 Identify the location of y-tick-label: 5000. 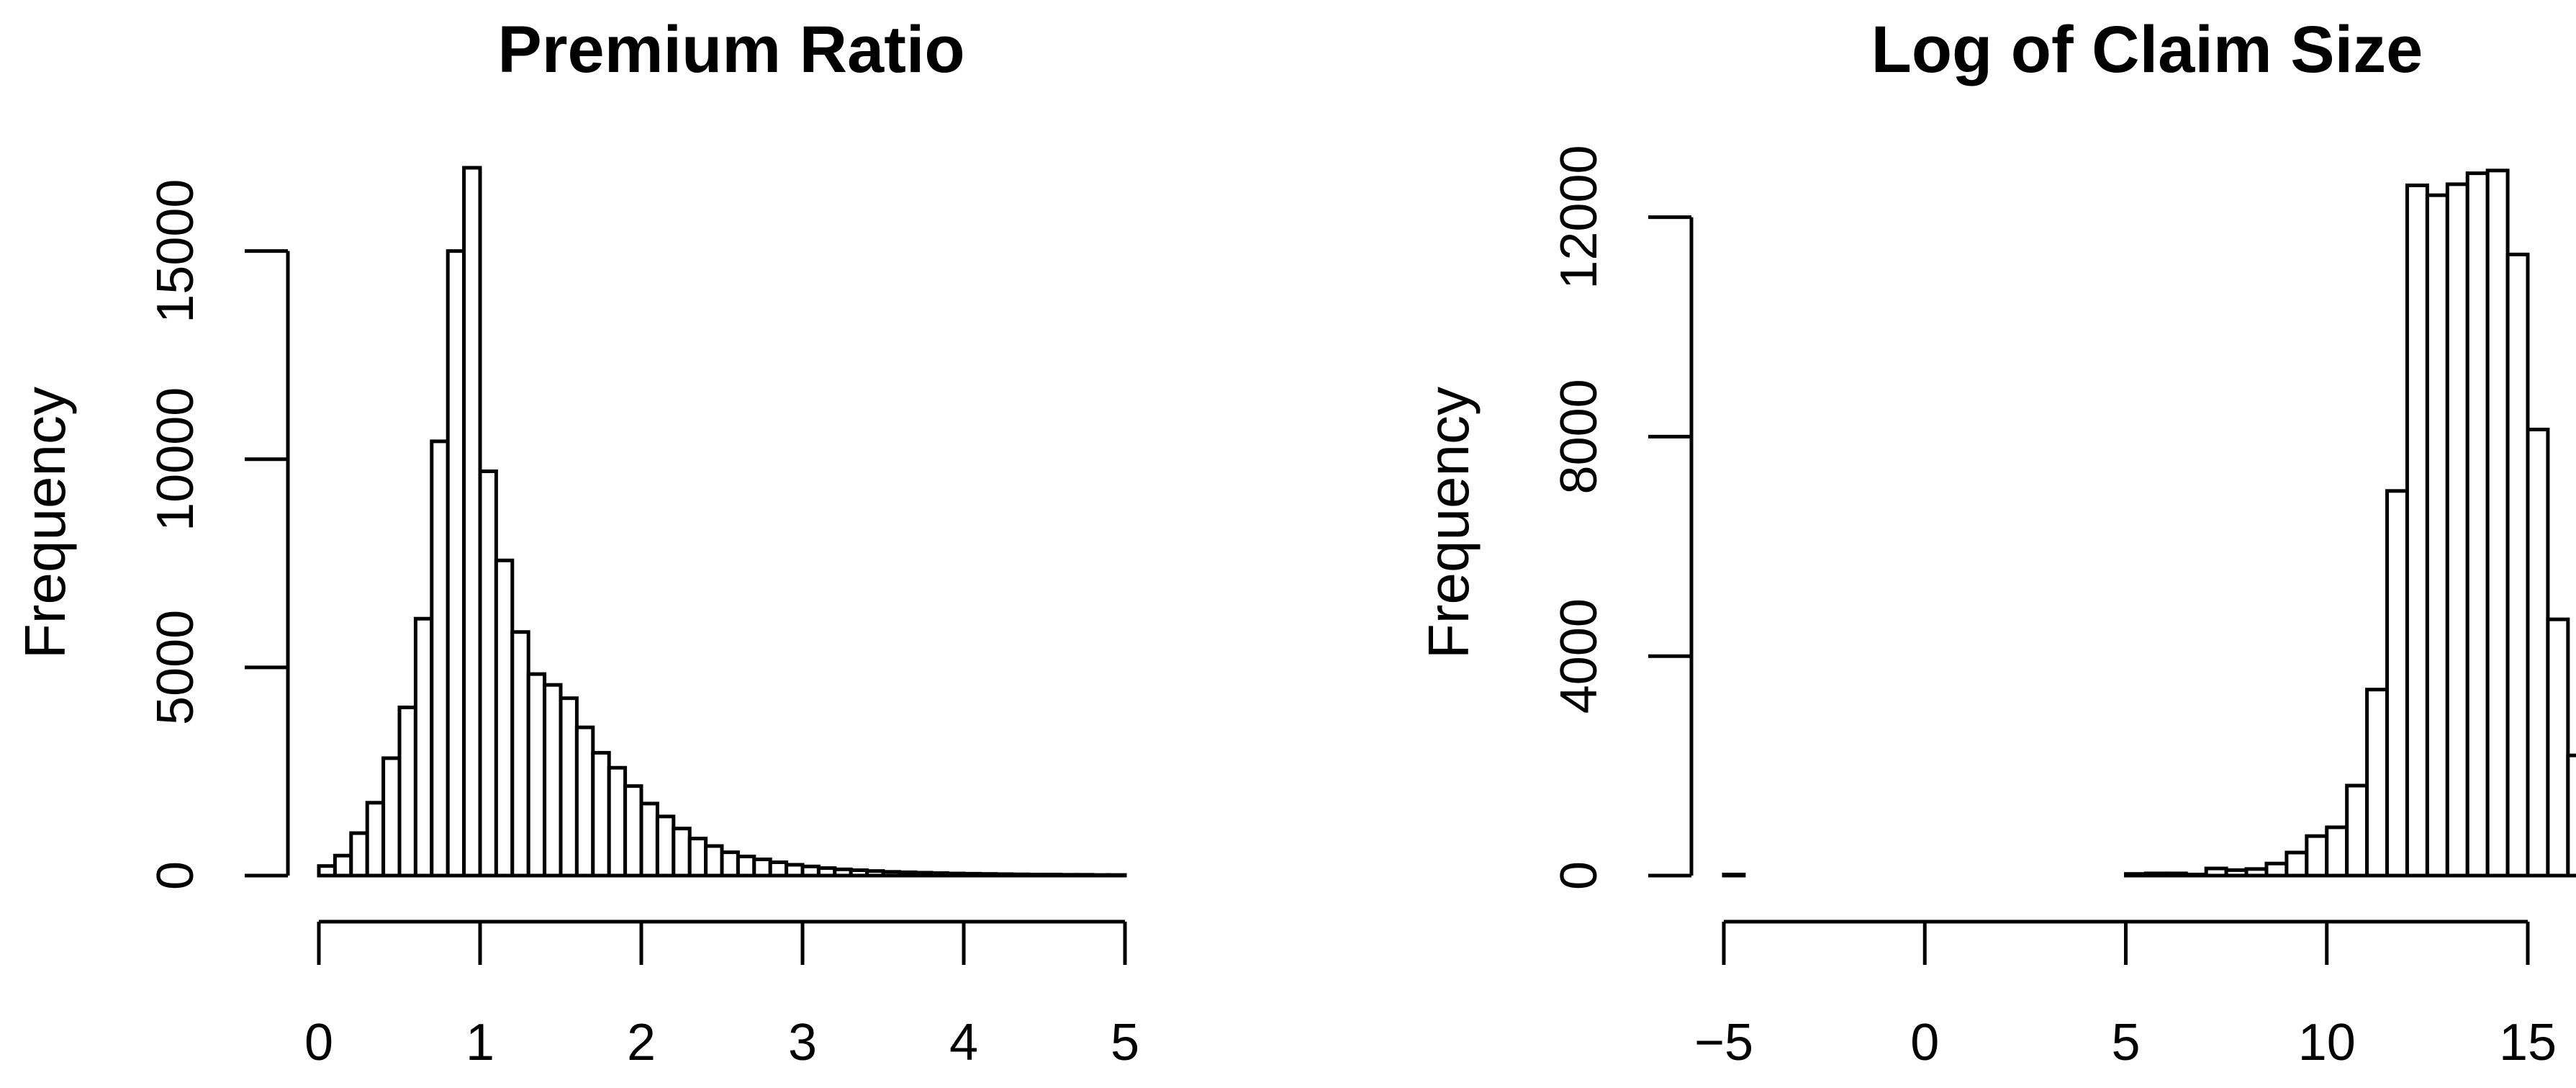
(176, 667).